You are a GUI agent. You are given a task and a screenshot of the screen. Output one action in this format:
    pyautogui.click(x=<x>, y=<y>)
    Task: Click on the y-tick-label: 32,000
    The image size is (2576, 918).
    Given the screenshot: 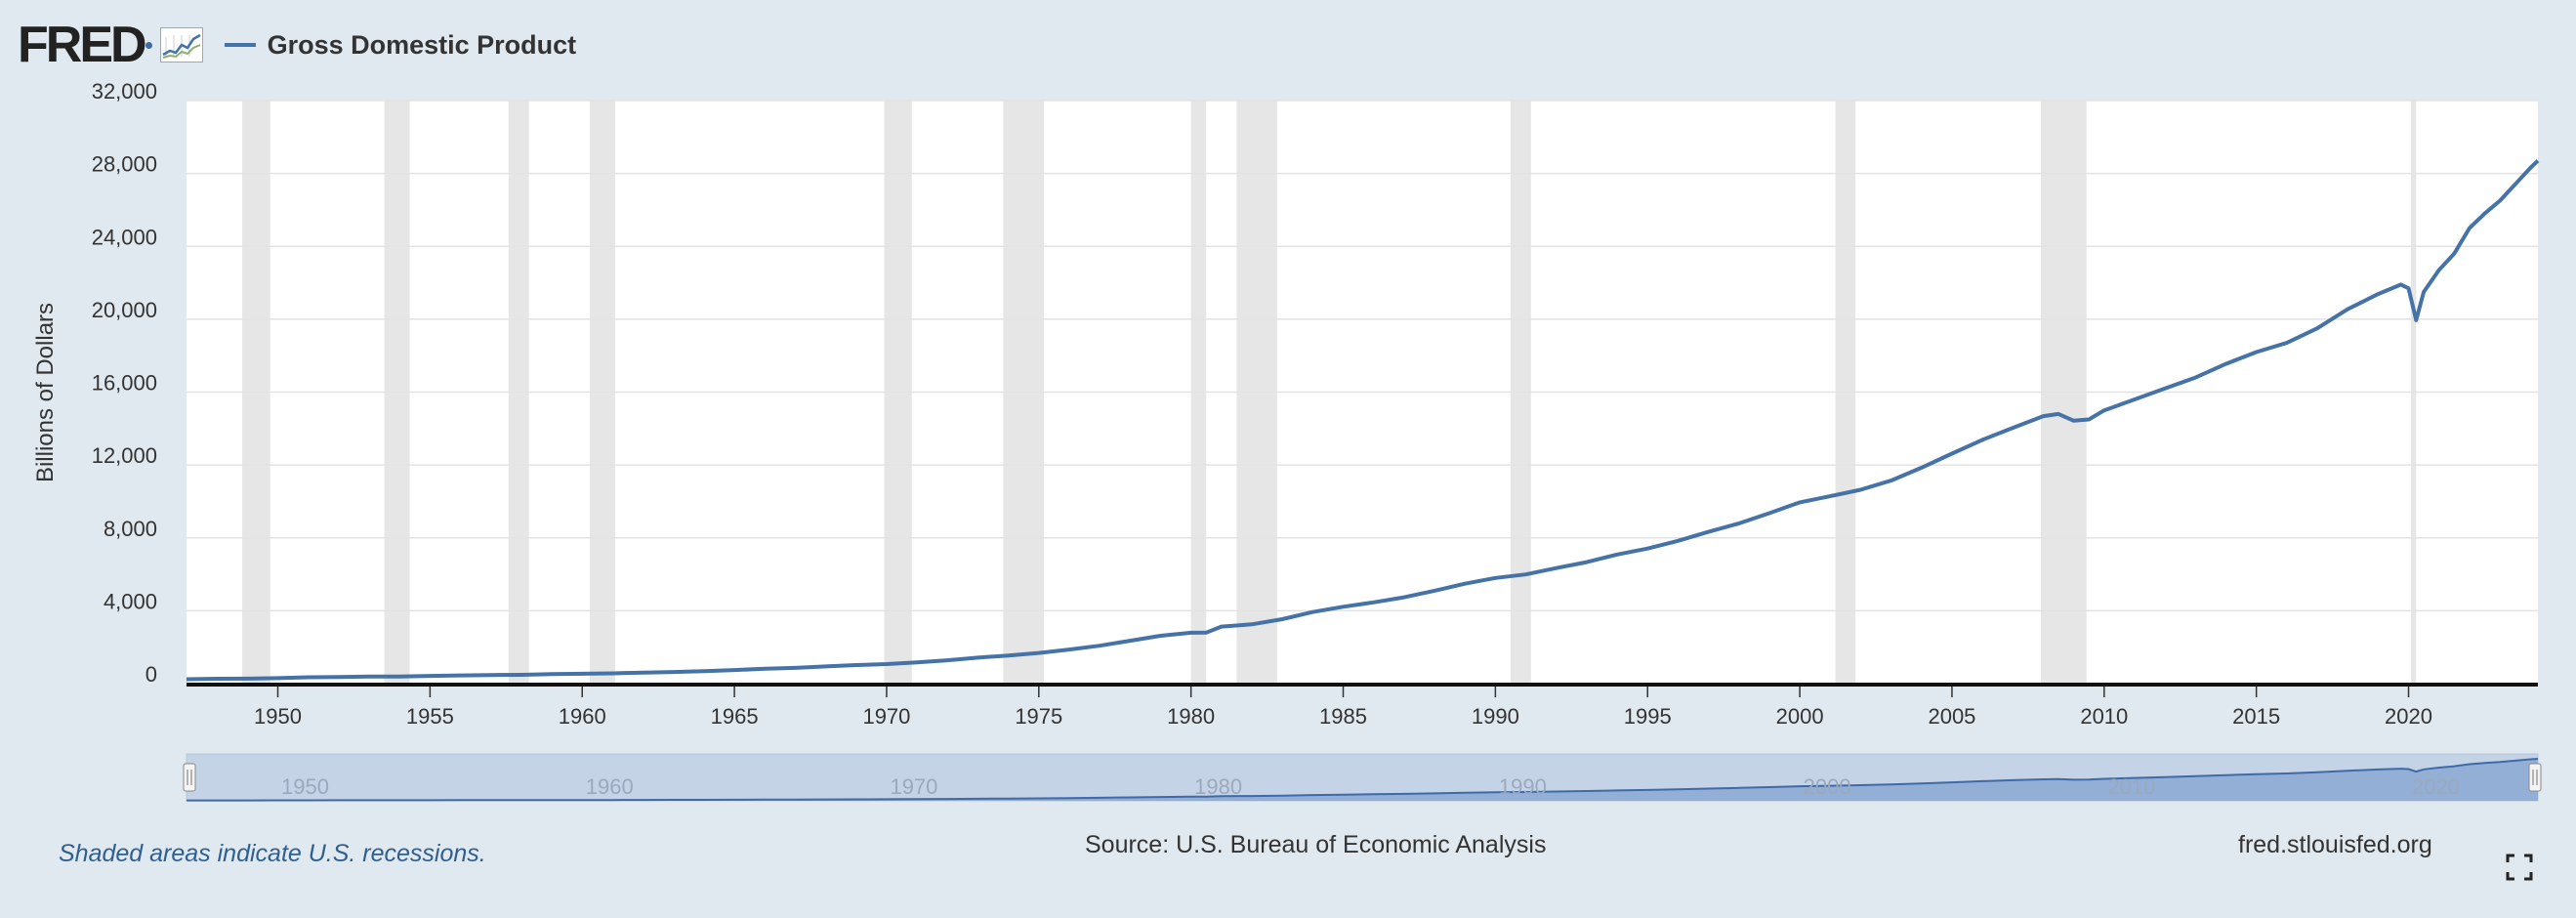 What is the action you would take?
    pyautogui.click(x=124, y=91)
    